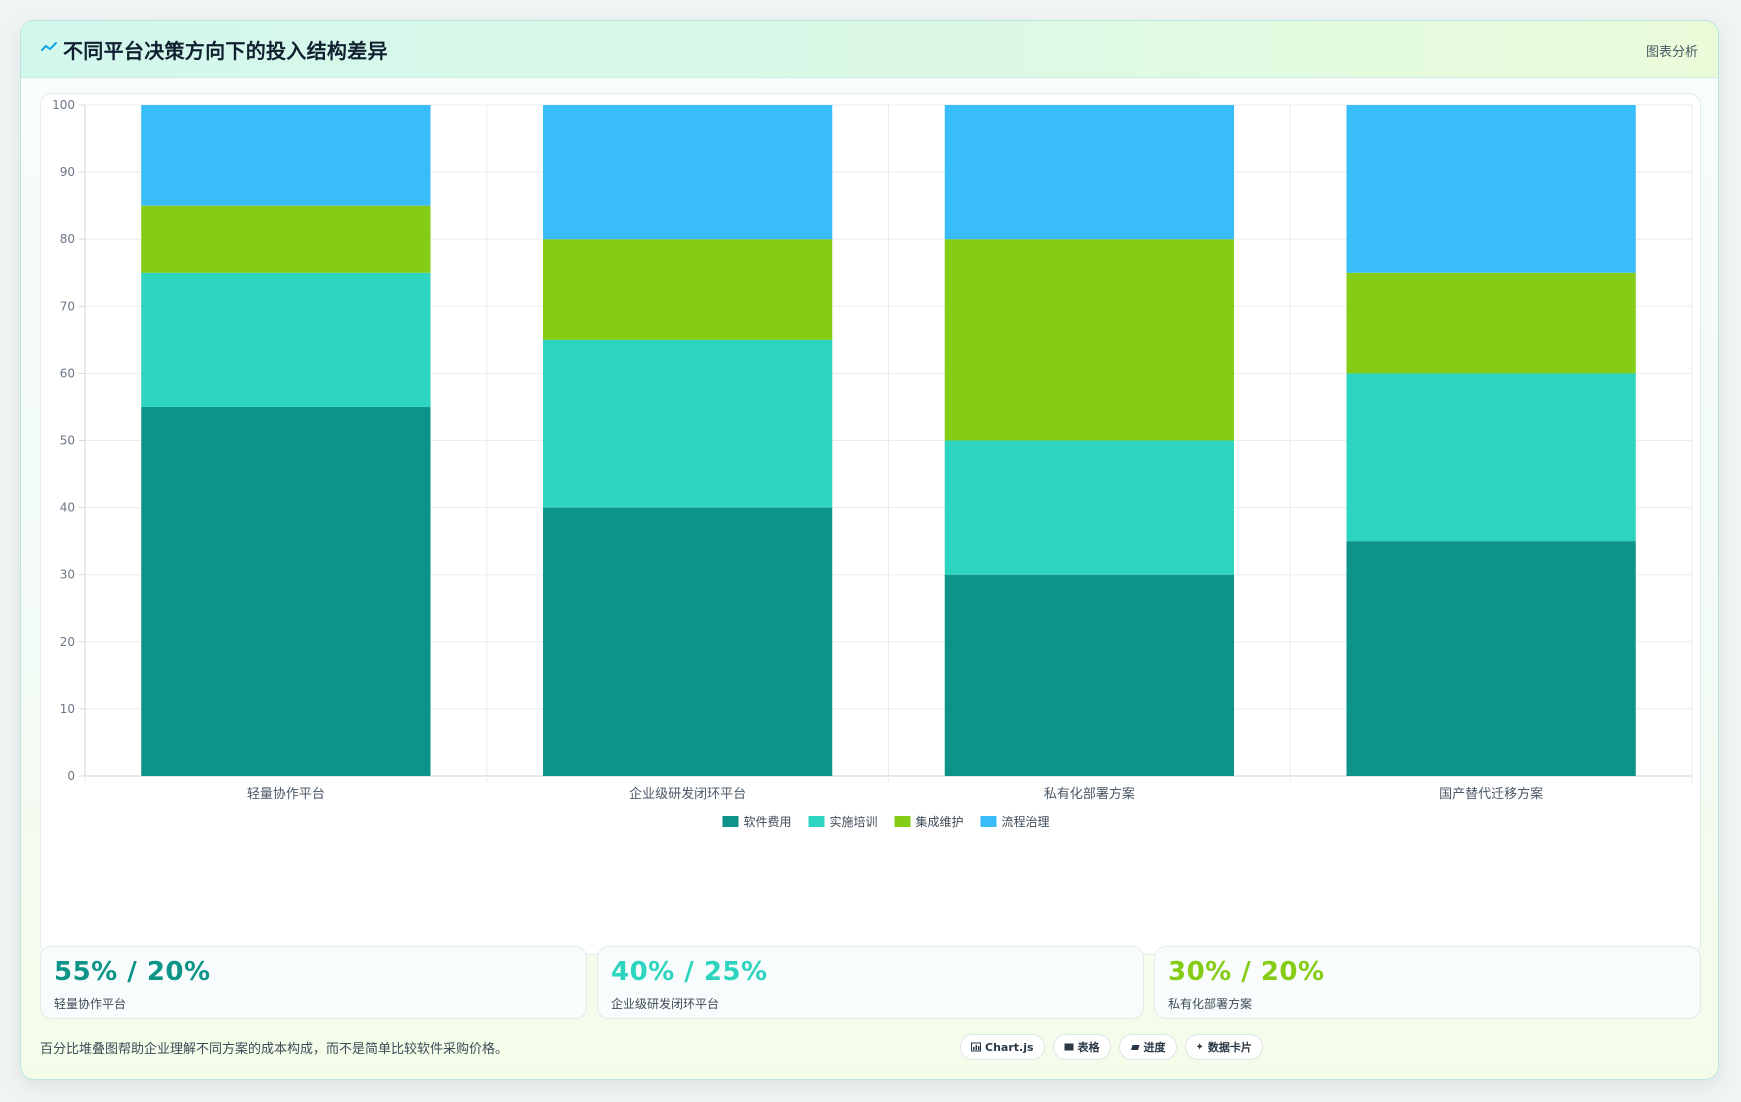 The width and height of the screenshot is (1741, 1102). Describe the element at coordinates (870, 982) in the screenshot. I see `kpi-card-2: 40% / 25% 企业级研发闭环平台` at that location.